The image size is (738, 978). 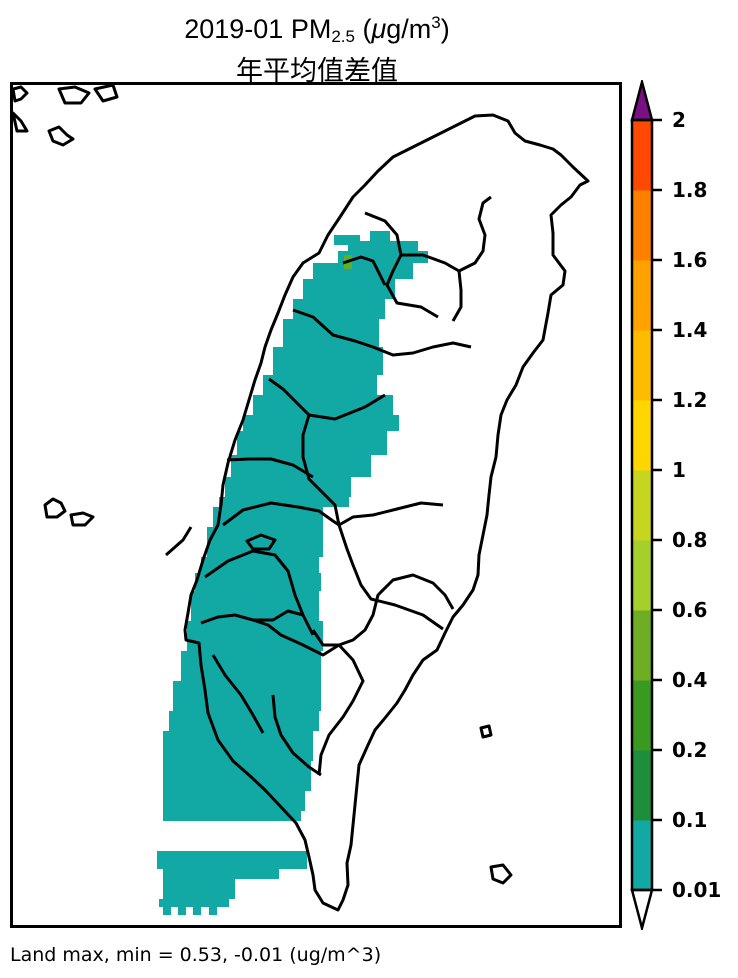 What do you see at coordinates (55, 508) in the screenshot?
I see `penghu-island` at bounding box center [55, 508].